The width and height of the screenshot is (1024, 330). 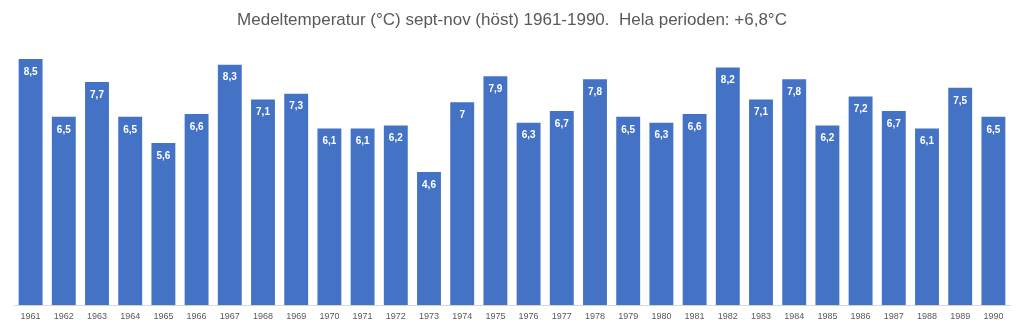 I want to click on x-tick-label: 1976, so click(x=528, y=316).